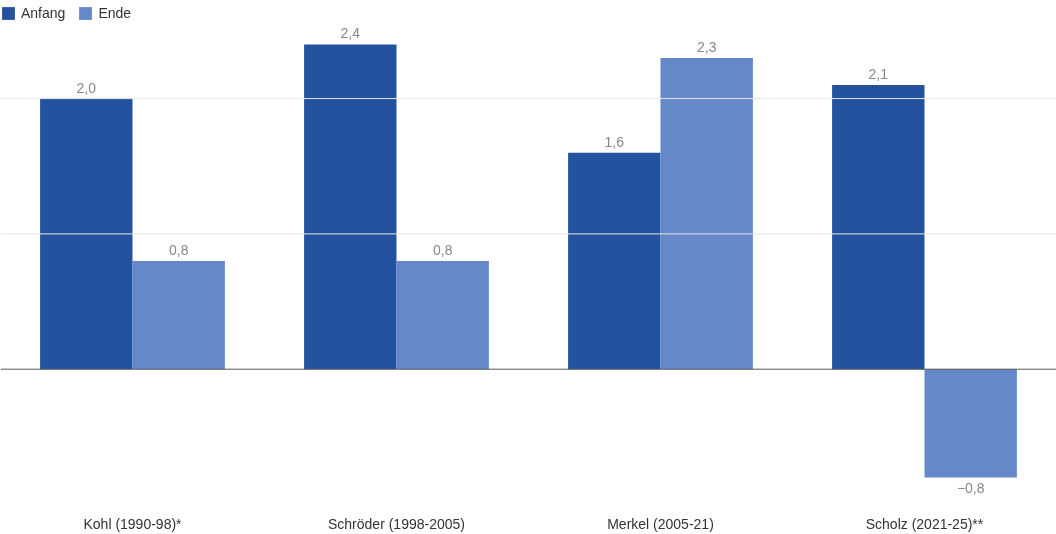 Image resolution: width=1056 pixels, height=534 pixels. What do you see at coordinates (86, 87) in the screenshot?
I see `data-label: 2,0` at bounding box center [86, 87].